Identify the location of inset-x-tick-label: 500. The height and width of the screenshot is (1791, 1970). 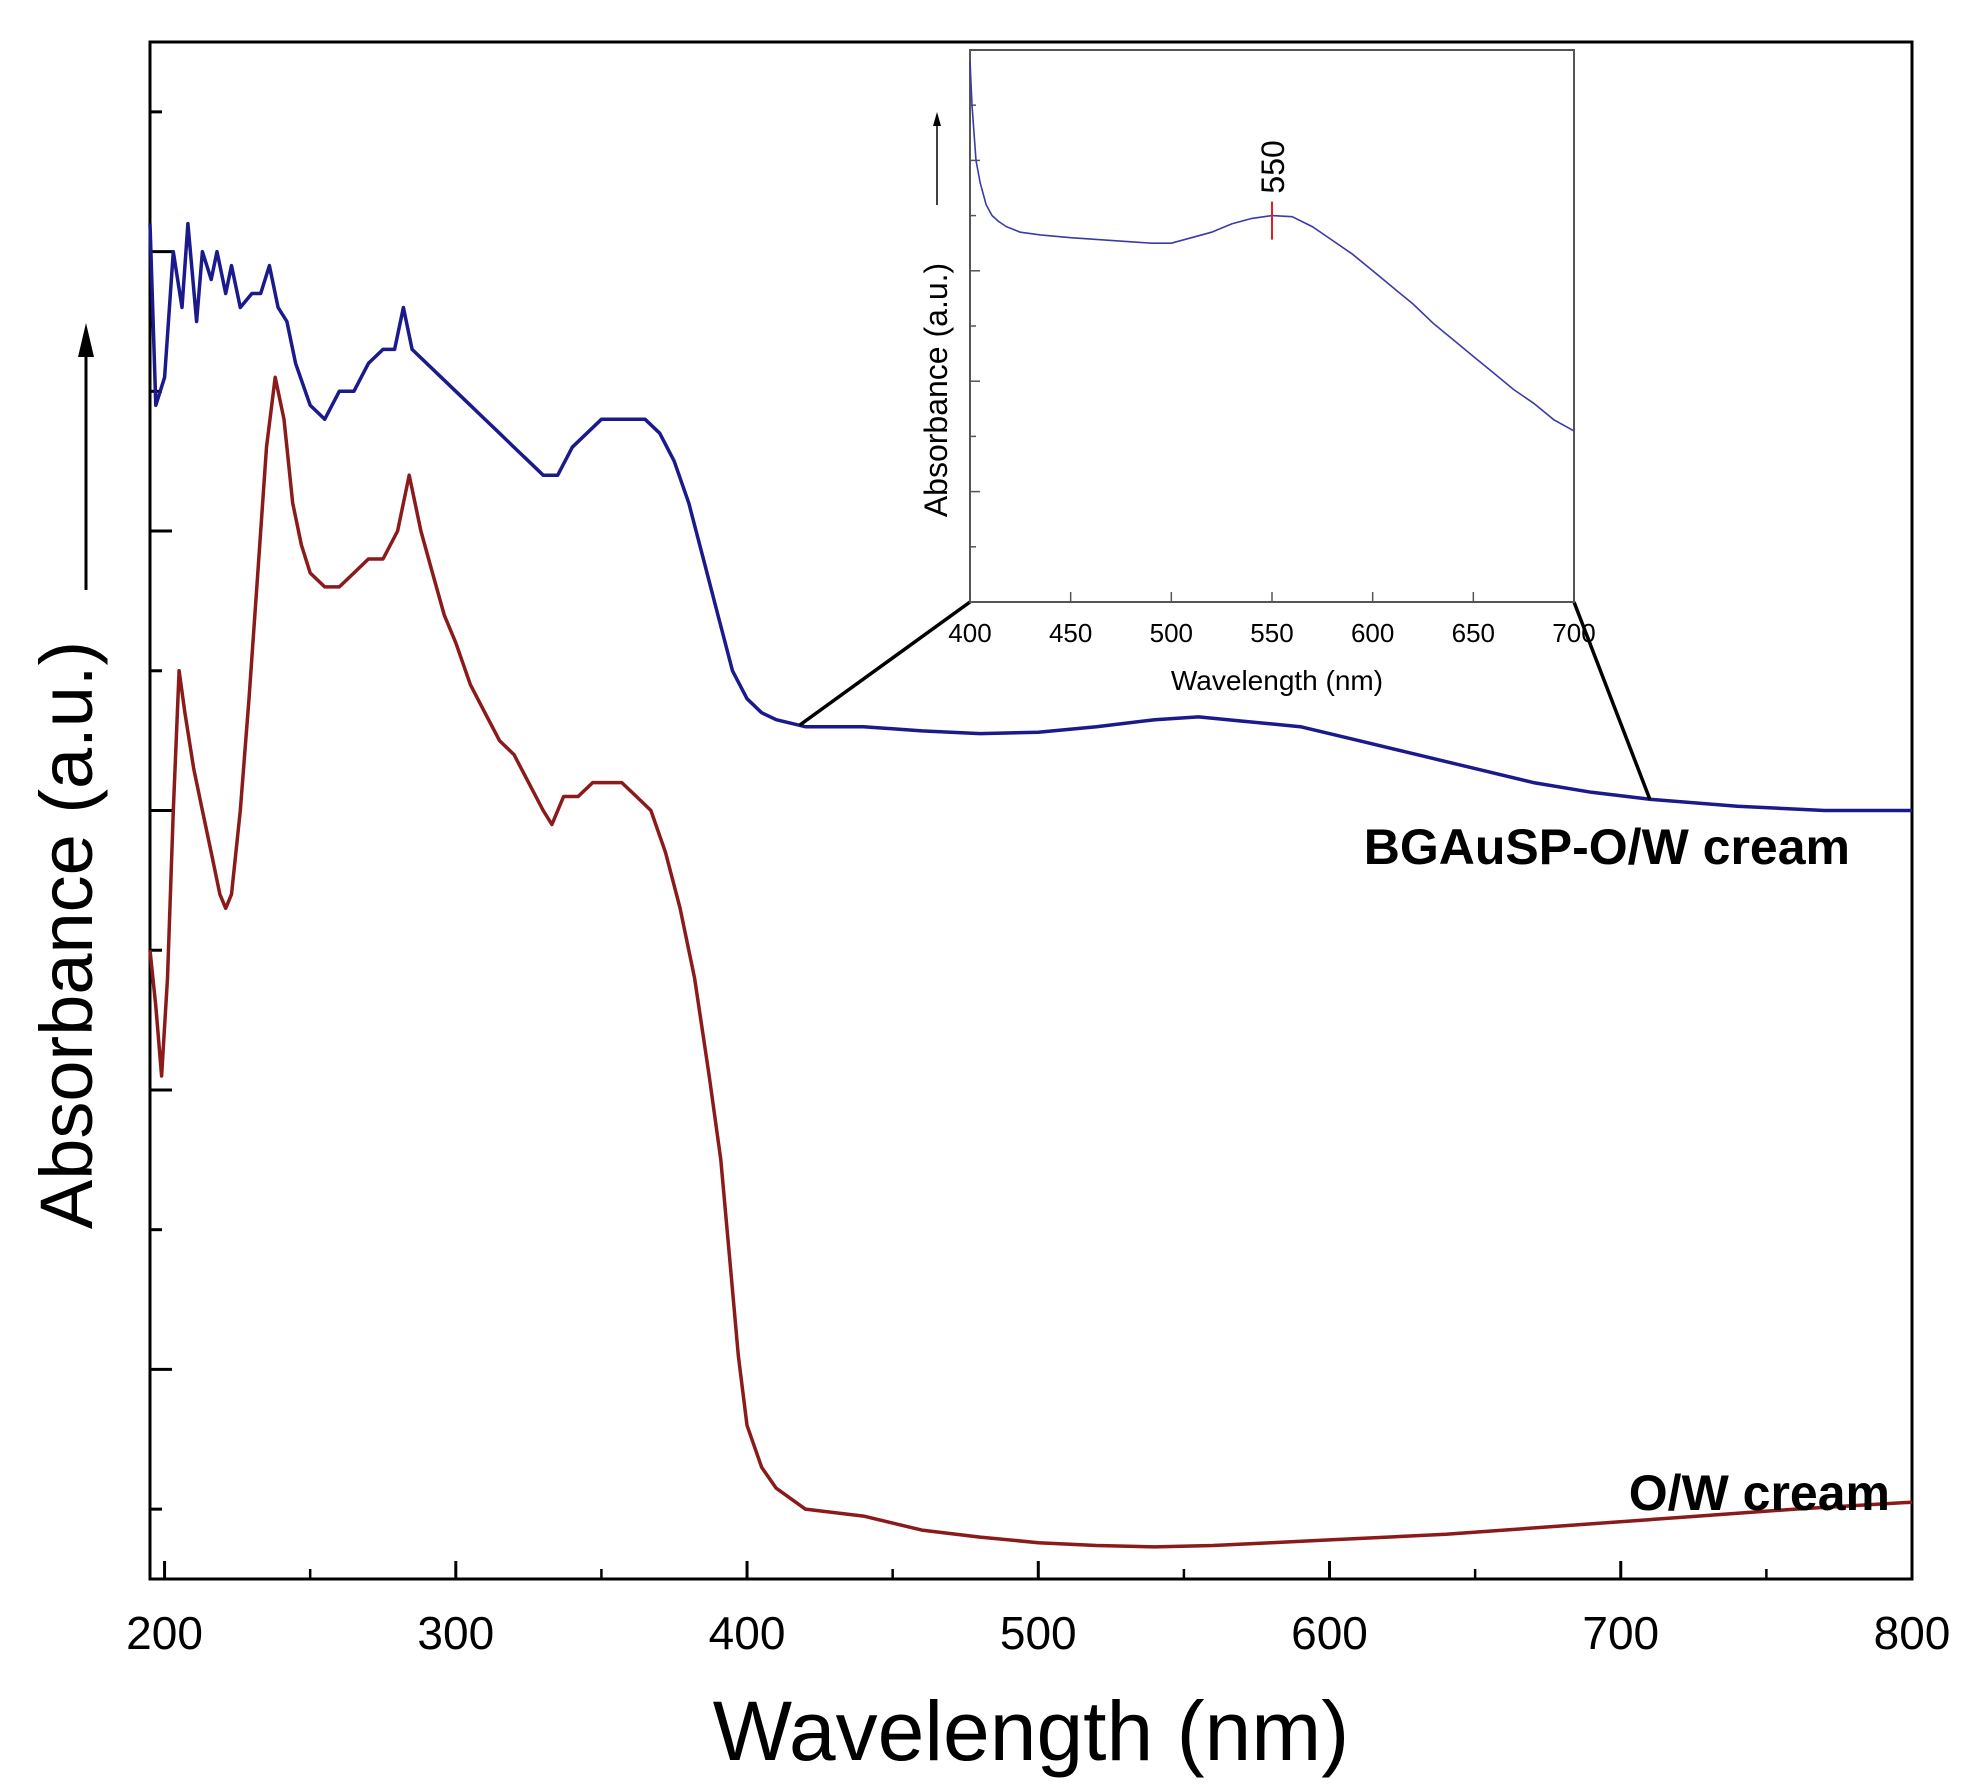
(1171, 633).